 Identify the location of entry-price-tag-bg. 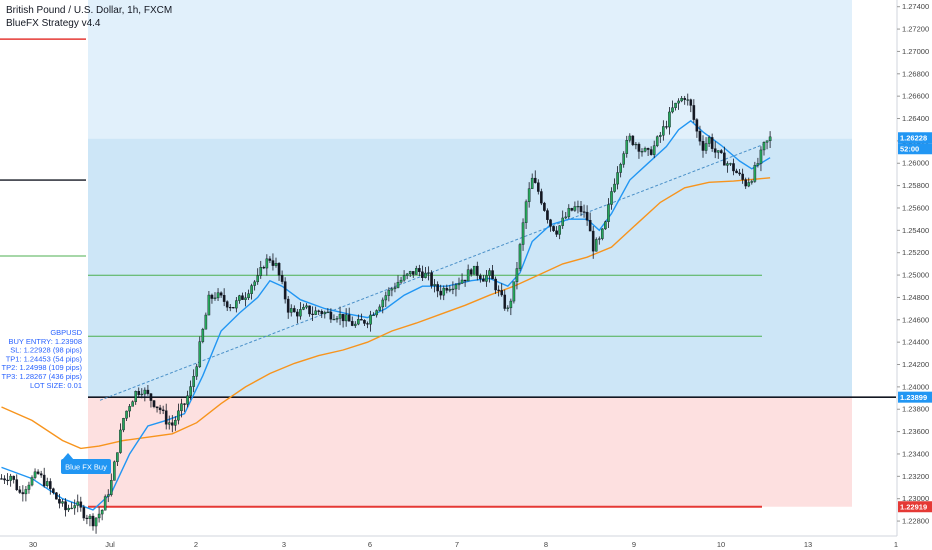
(915, 397).